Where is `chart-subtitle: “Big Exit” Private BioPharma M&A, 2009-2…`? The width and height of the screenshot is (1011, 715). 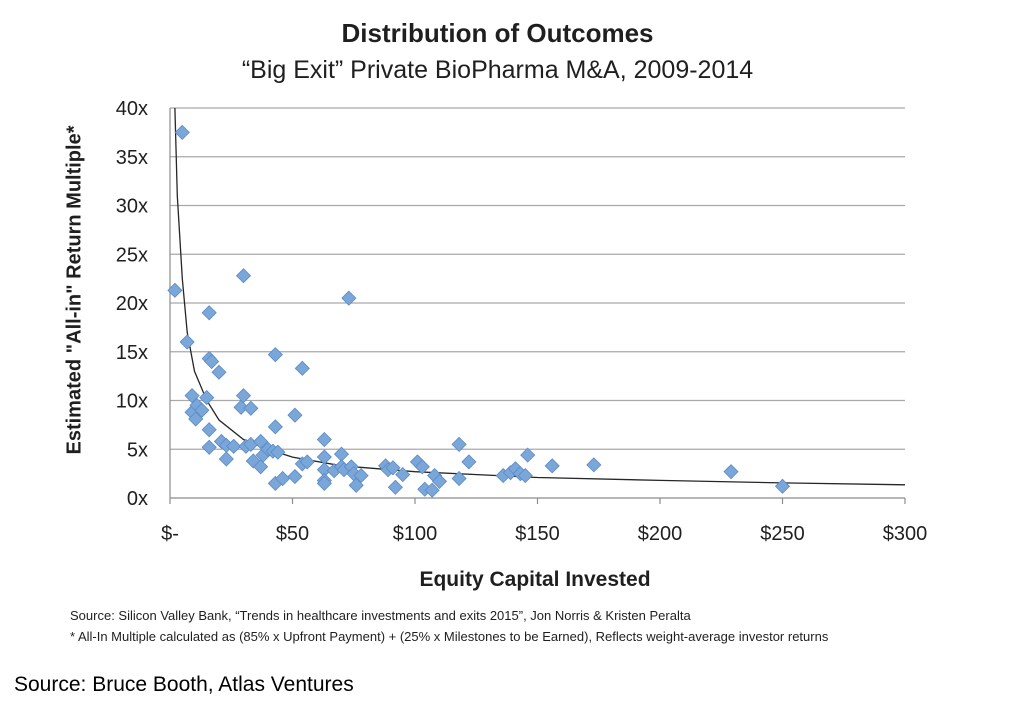
chart-subtitle: “Big Exit” Private BioPharma M&A, 2009-2… is located at coordinates (497, 70).